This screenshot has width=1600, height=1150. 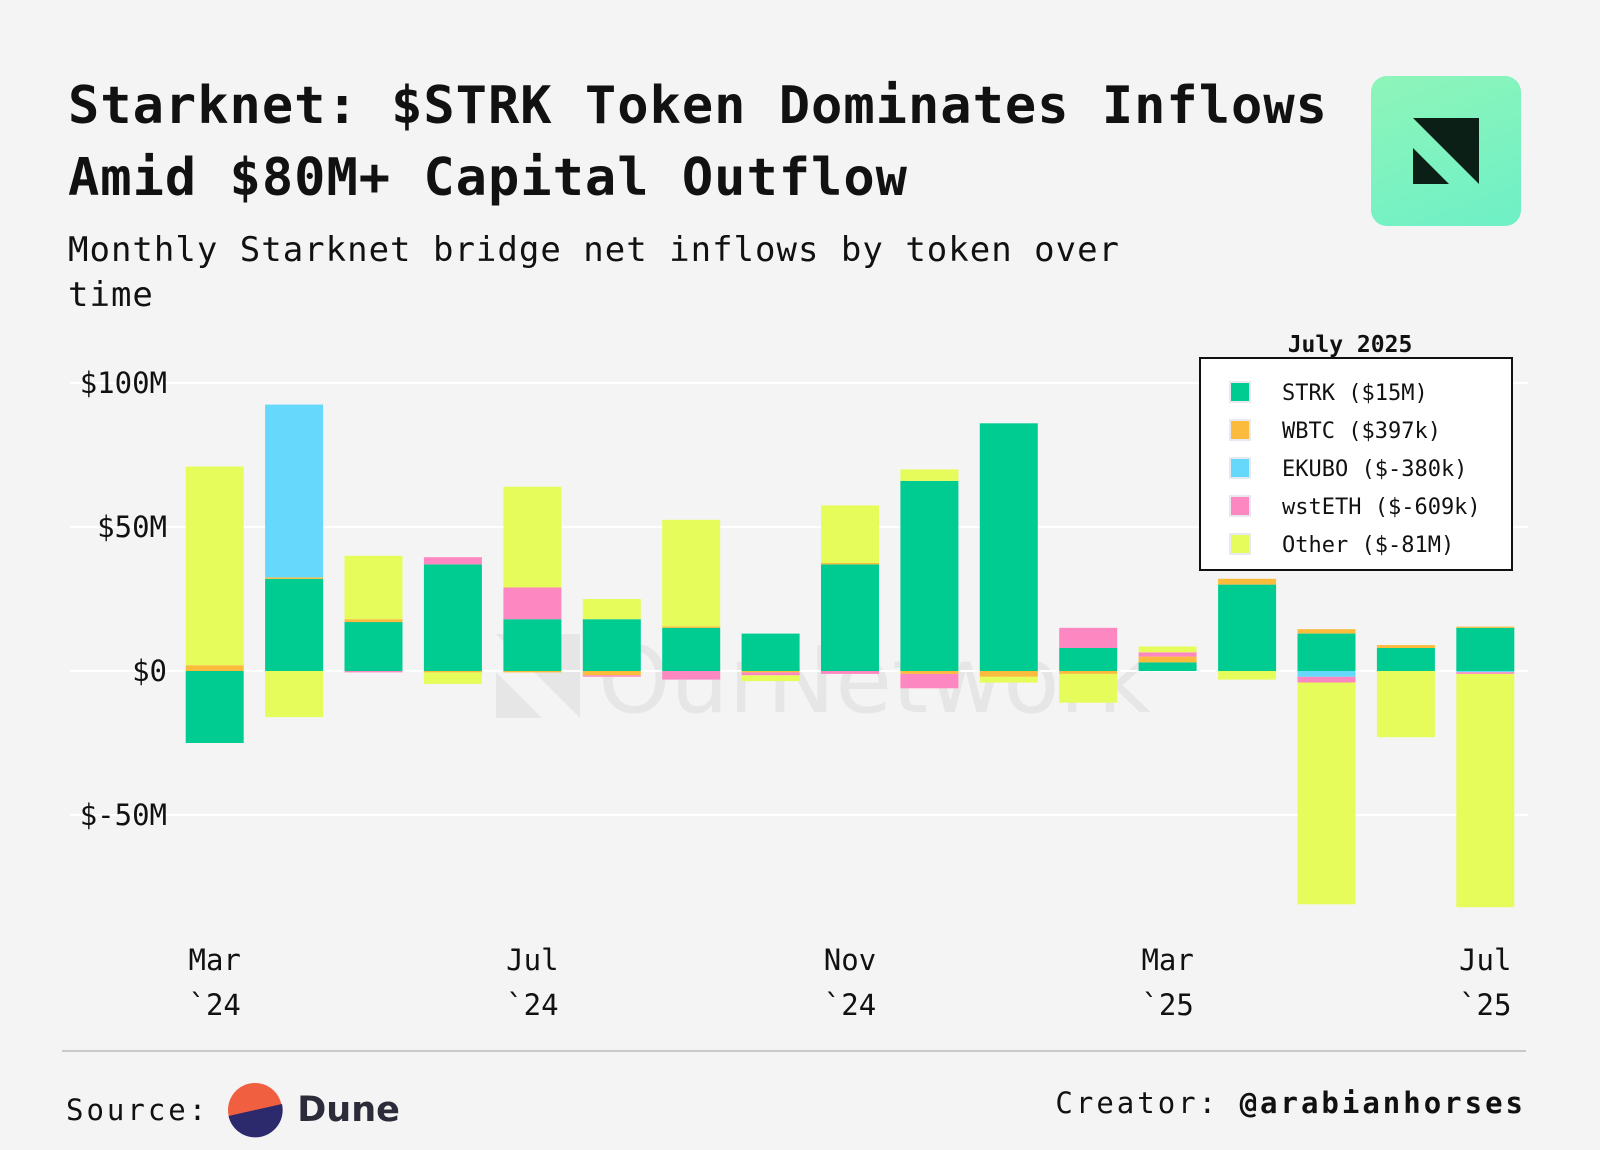 What do you see at coordinates (233, 1110) in the screenshot?
I see `source-credit: Source: Dune` at bounding box center [233, 1110].